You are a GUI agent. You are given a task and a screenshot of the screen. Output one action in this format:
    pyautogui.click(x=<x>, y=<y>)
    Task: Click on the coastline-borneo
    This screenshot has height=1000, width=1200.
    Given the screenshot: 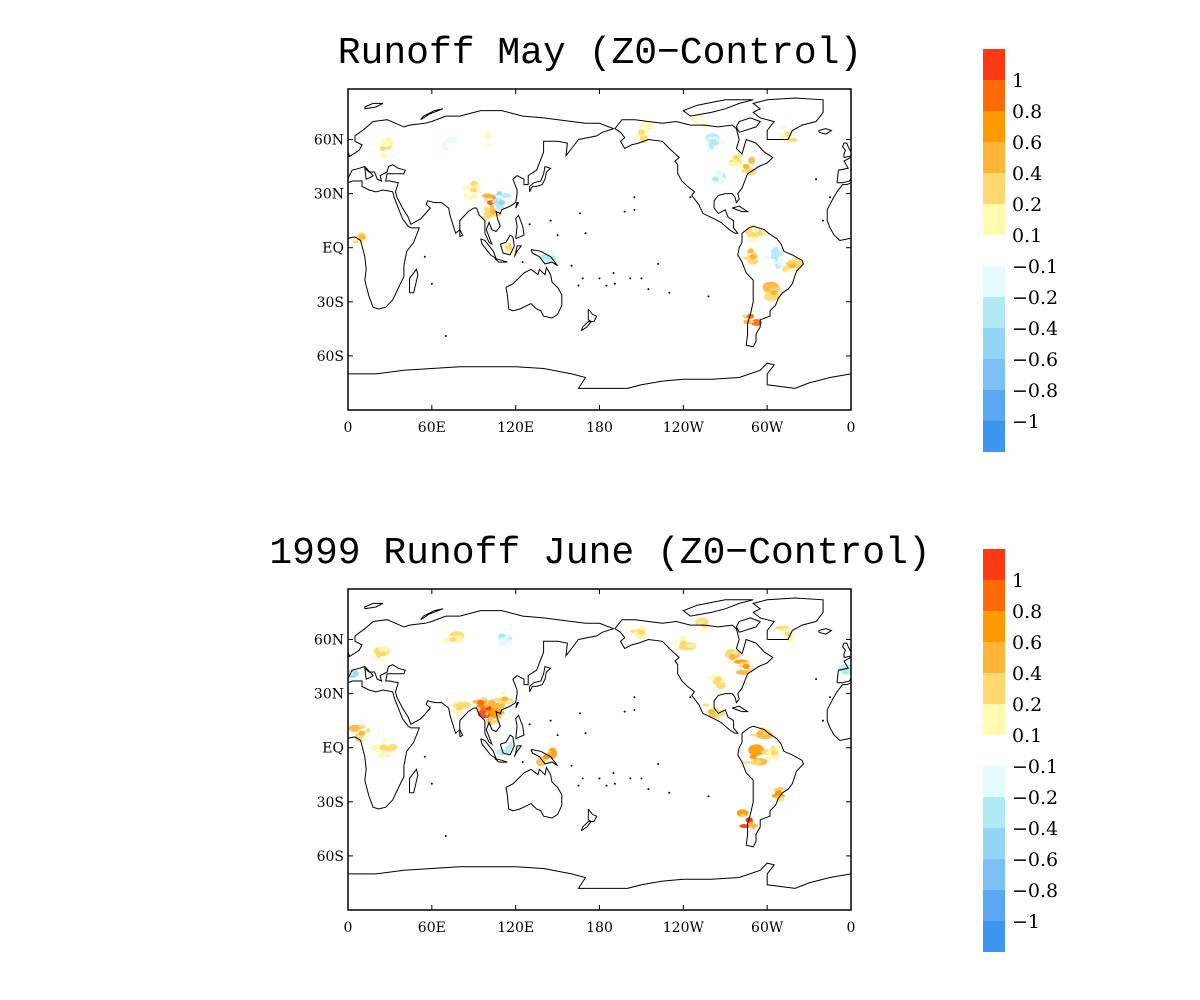 What is the action you would take?
    pyautogui.click(x=507, y=745)
    